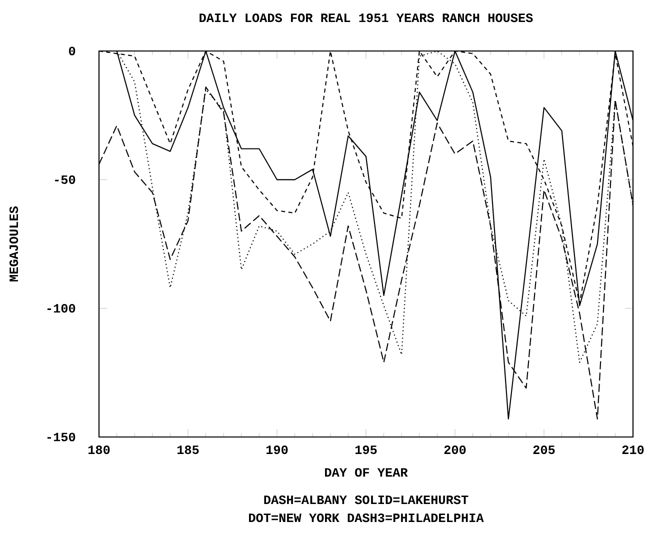 This screenshot has height=542, width=650. What do you see at coordinates (366, 472) in the screenshot?
I see `x-axis-title: DAY OF YEAR` at bounding box center [366, 472].